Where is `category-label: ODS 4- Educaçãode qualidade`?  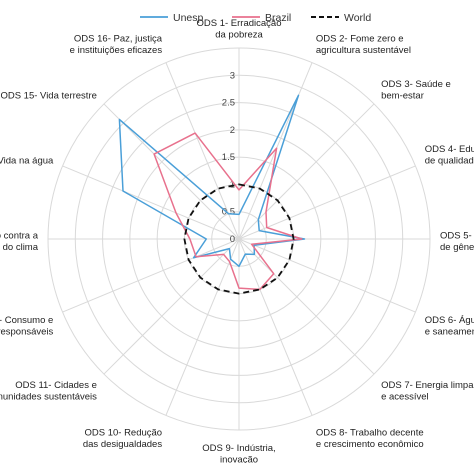 category-label: ODS 4- Educaçãode qualidade is located at coordinates (449, 155).